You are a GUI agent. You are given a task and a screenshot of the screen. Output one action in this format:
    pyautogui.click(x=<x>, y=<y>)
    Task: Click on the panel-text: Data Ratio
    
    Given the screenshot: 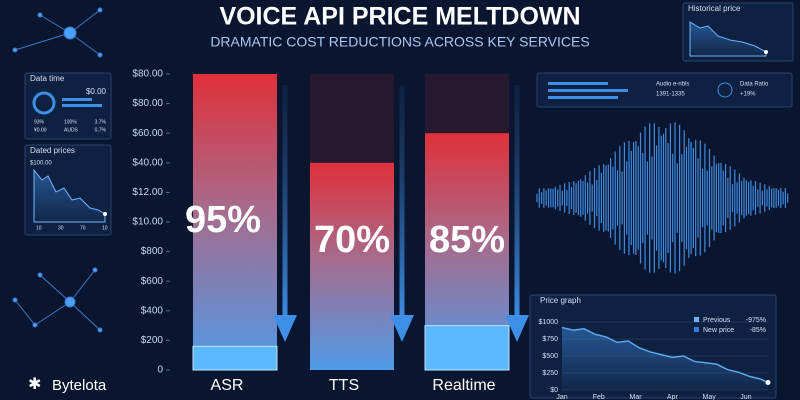 What is the action you would take?
    pyautogui.click(x=754, y=85)
    